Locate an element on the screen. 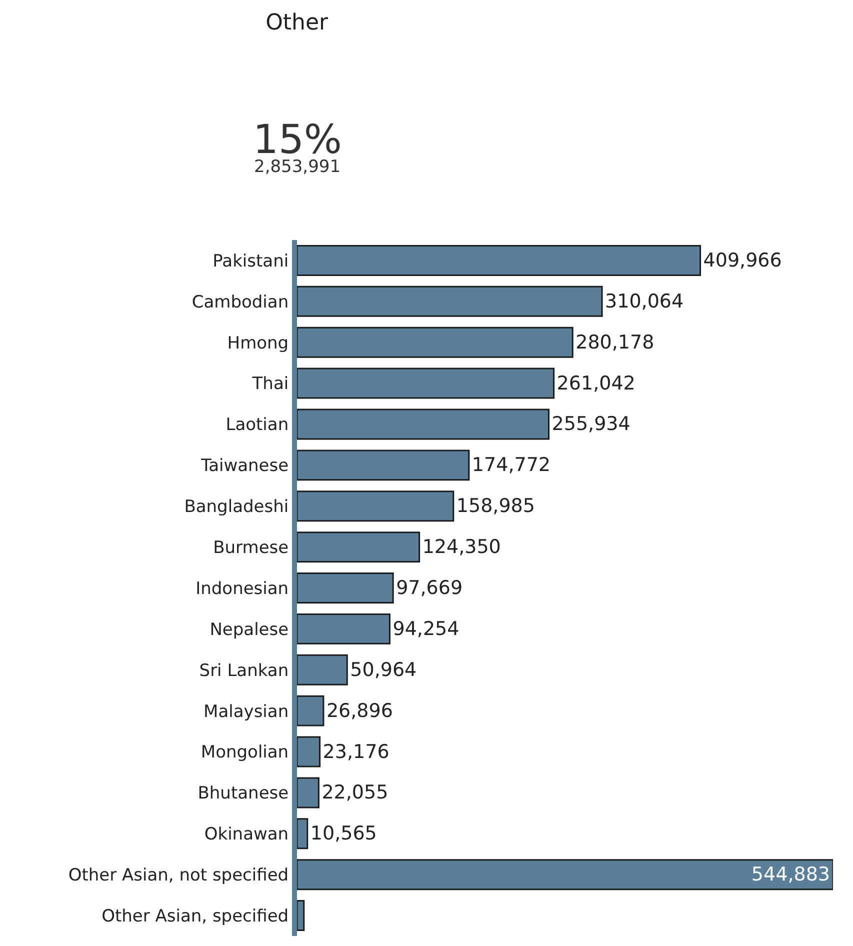 Image resolution: width=853 pixels, height=946 pixels. data-label: 280,178 is located at coordinates (615, 342).